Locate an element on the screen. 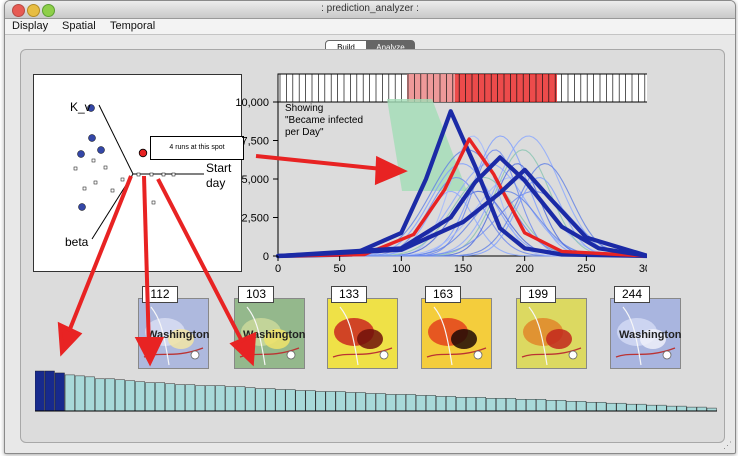  showing-label: Showing "Became infected per Day" is located at coordinates (324, 120).